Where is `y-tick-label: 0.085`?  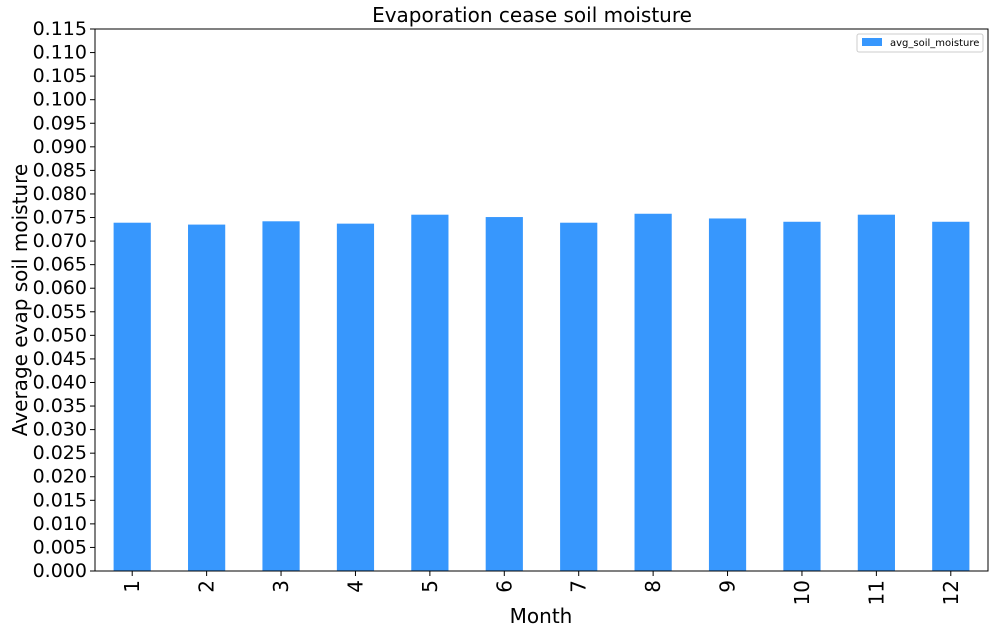 y-tick-label: 0.085 is located at coordinates (60, 170).